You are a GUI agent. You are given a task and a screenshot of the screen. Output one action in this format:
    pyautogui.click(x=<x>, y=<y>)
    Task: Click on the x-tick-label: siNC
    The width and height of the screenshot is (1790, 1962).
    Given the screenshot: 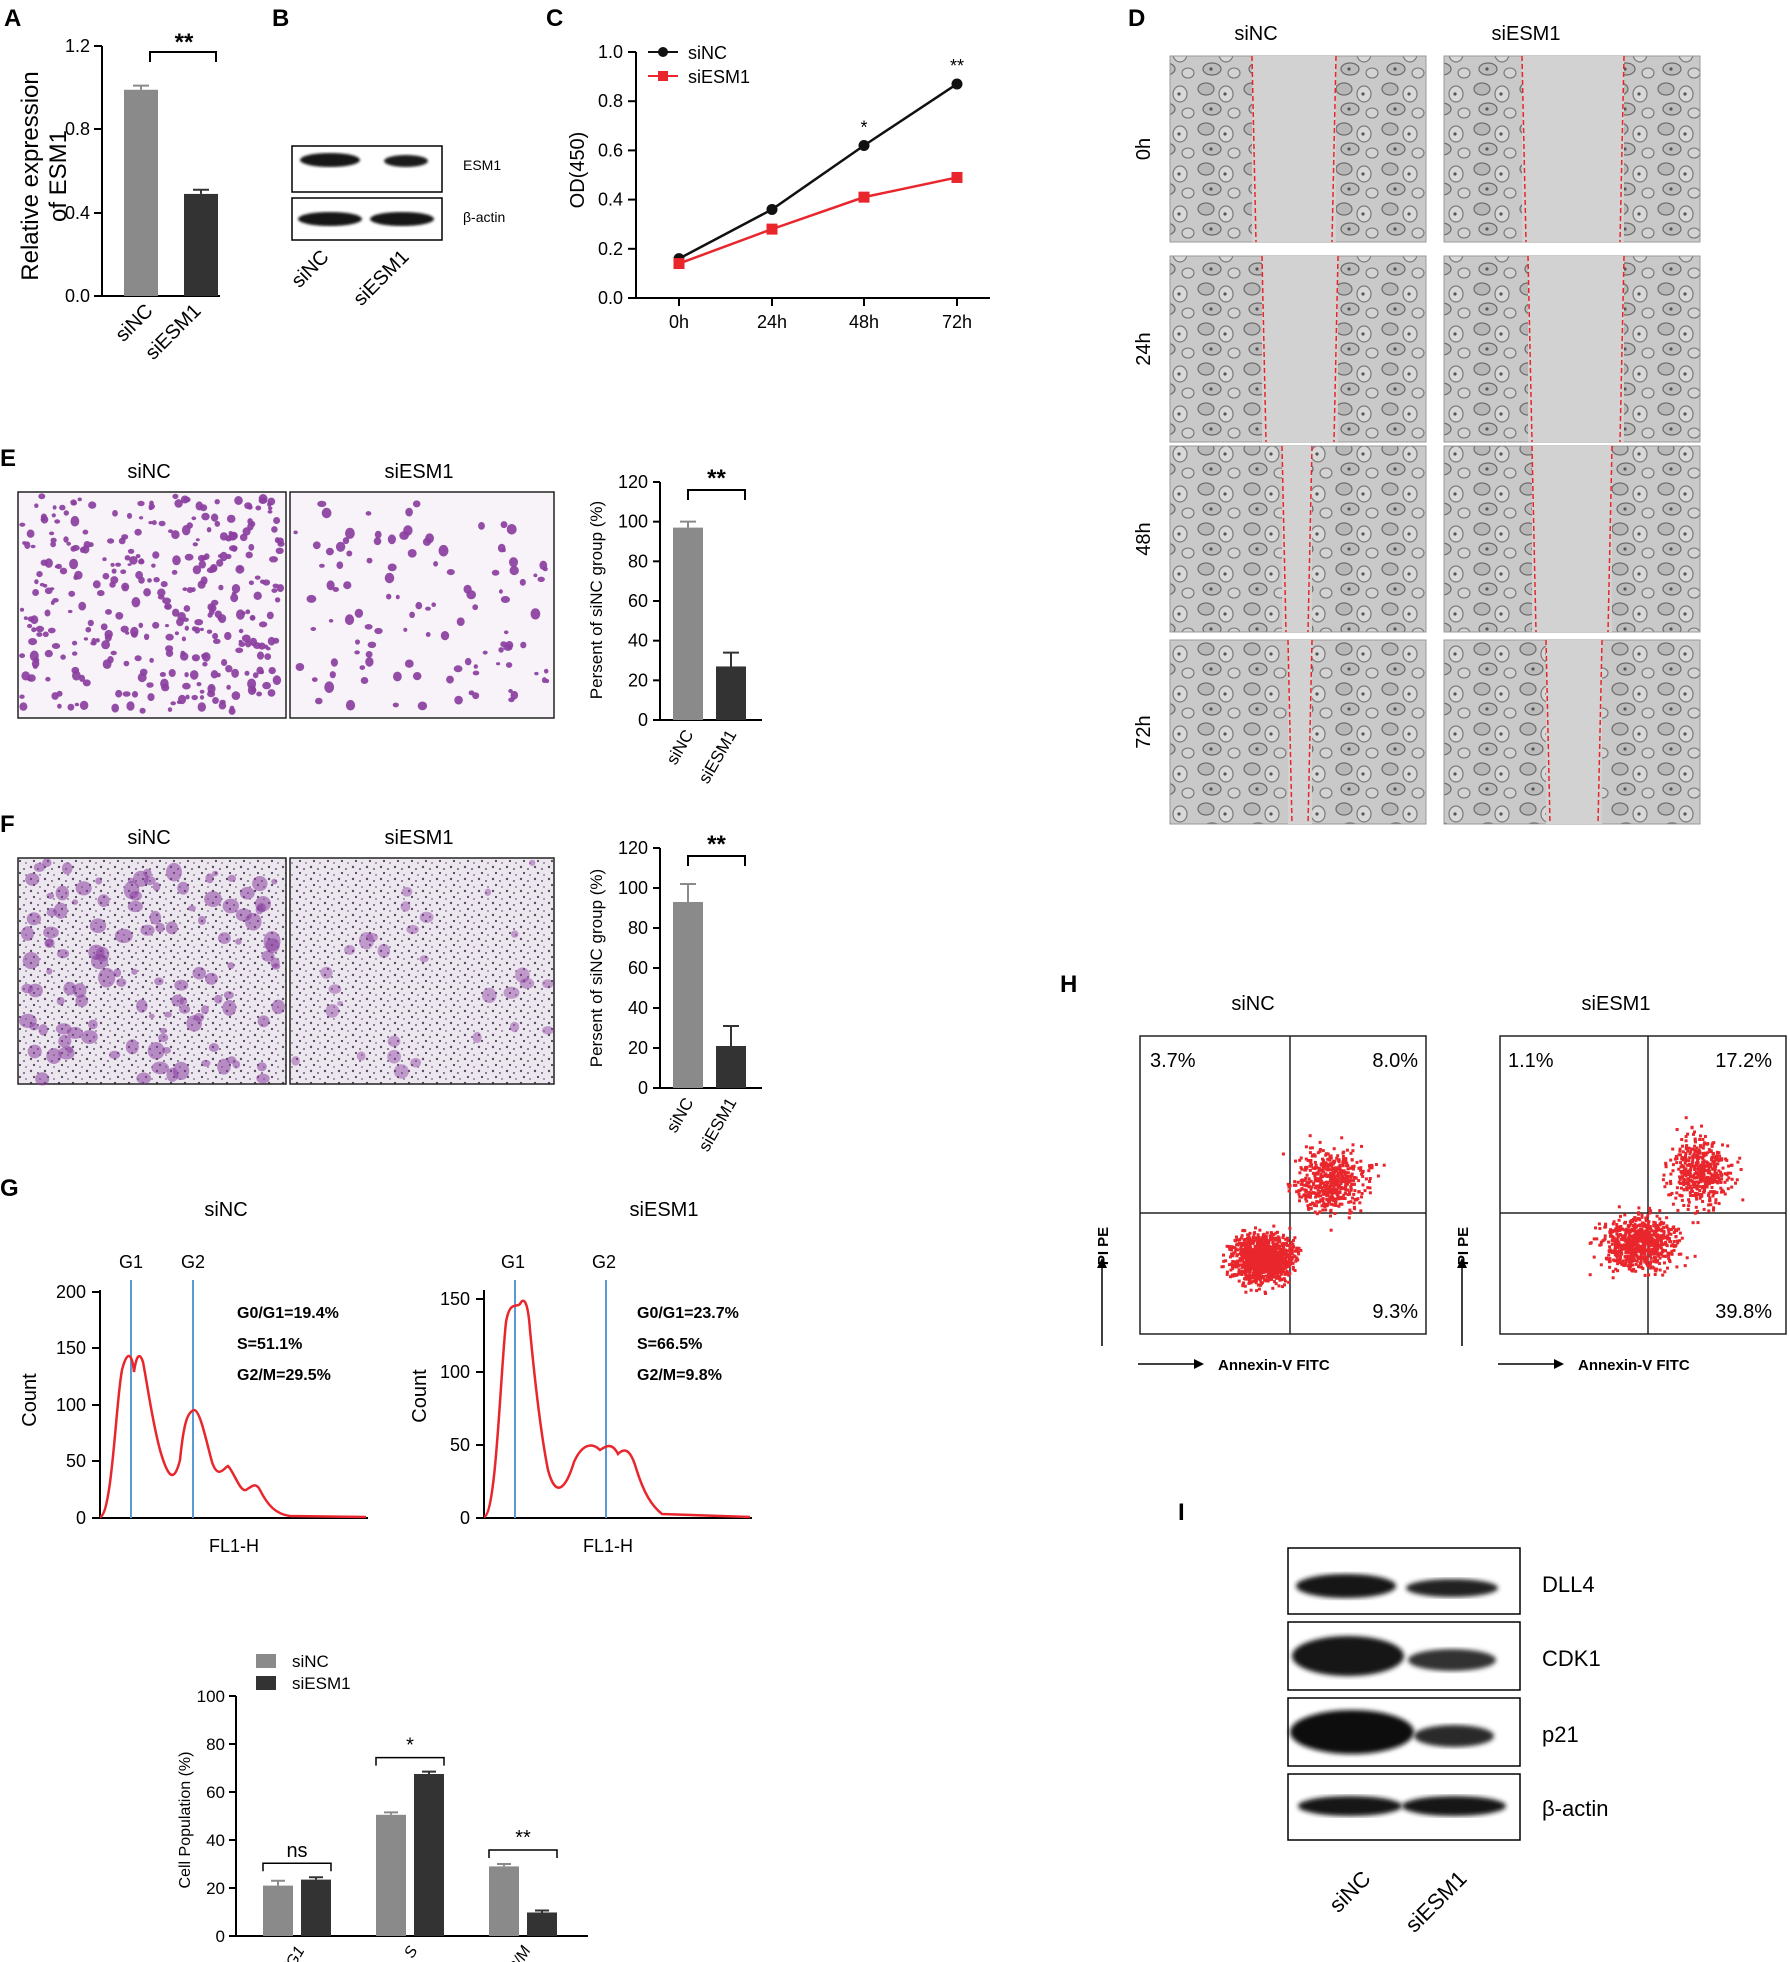 What is the action you would take?
    pyautogui.click(x=680, y=747)
    